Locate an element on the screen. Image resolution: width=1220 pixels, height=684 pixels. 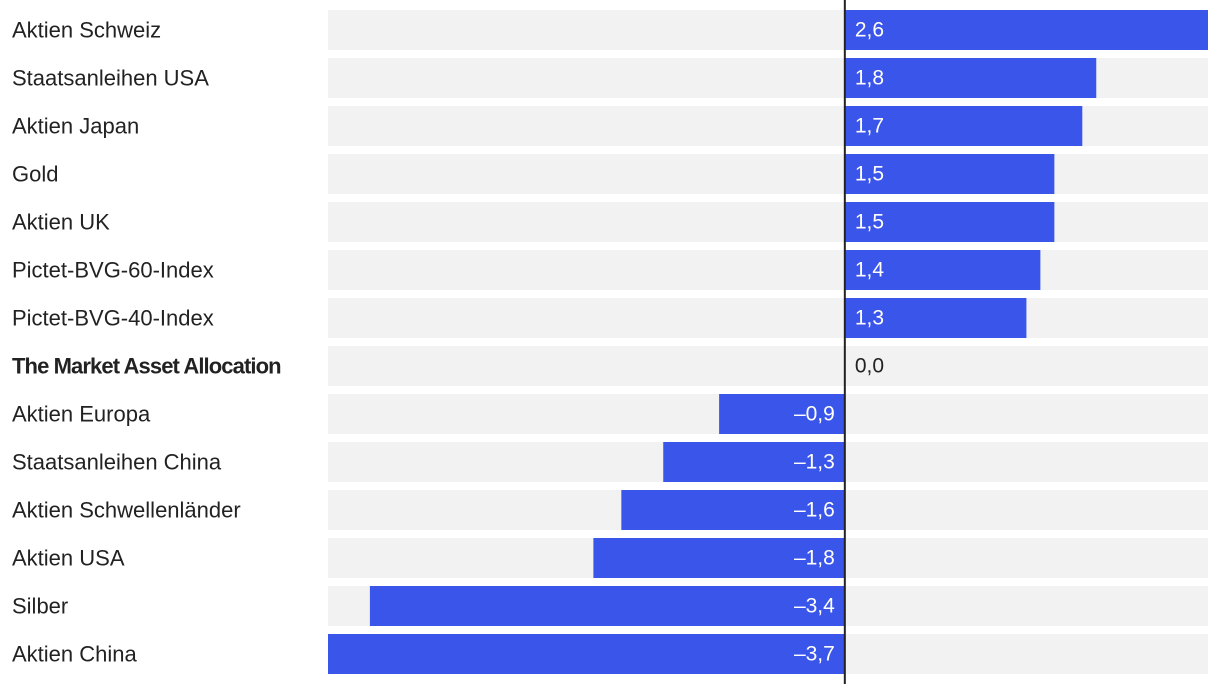
value-label: 0,0 is located at coordinates (869, 366).